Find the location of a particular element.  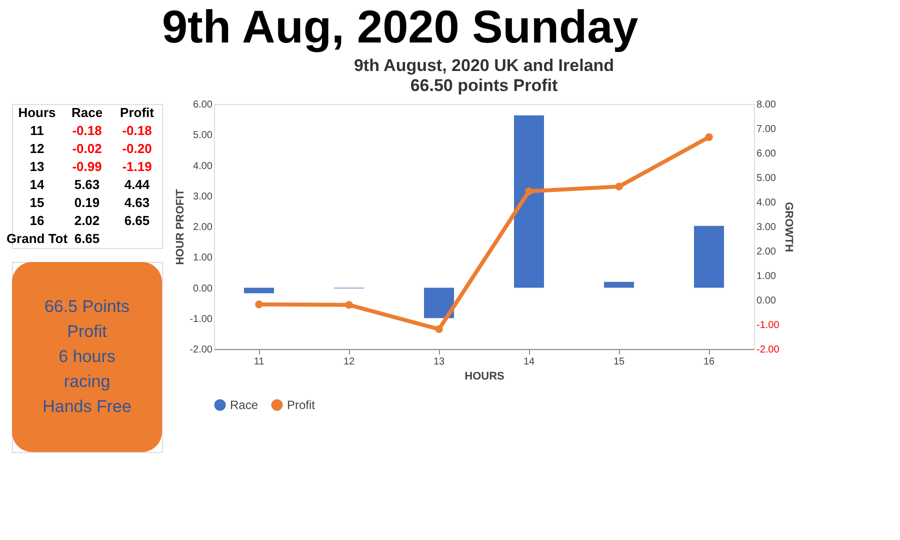

y2-tick-label: 8.00 is located at coordinates (766, 105).